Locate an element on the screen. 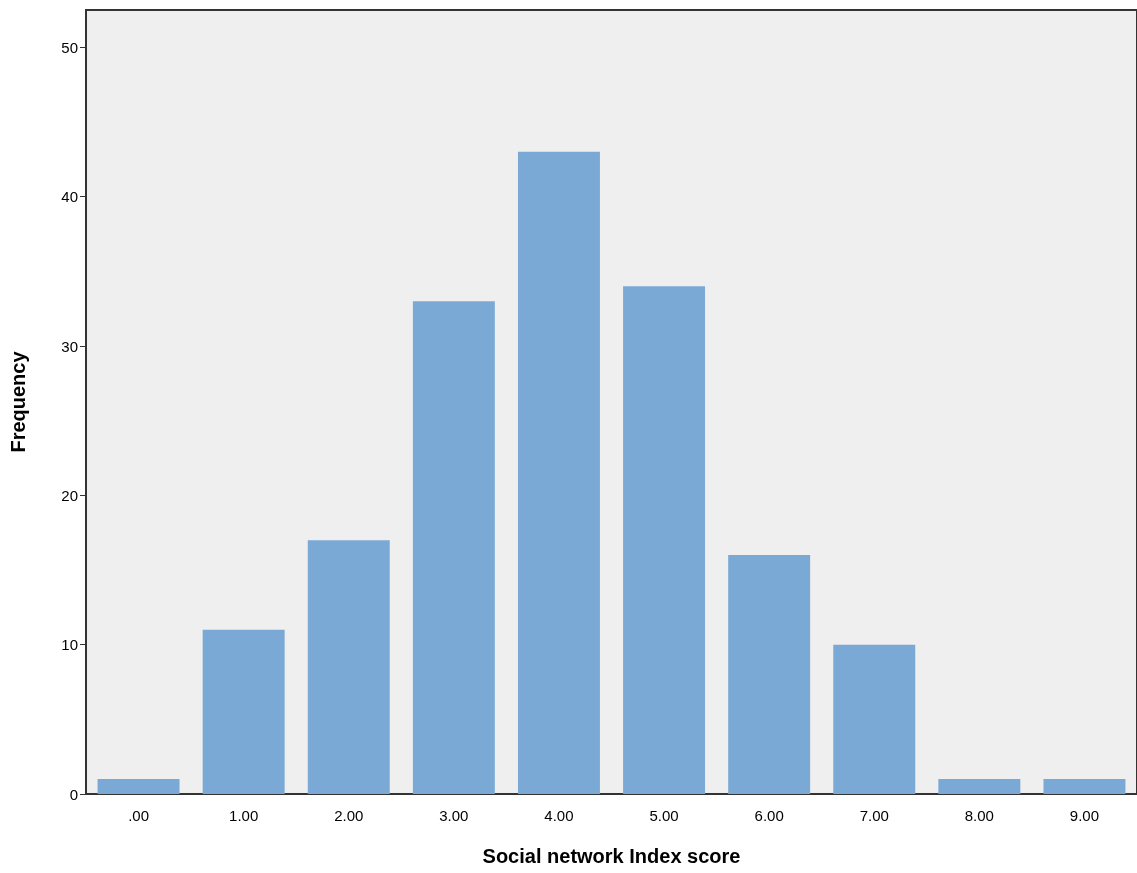 The height and width of the screenshot is (873, 1137). x-tick-label: 6.00 is located at coordinates (769, 815).